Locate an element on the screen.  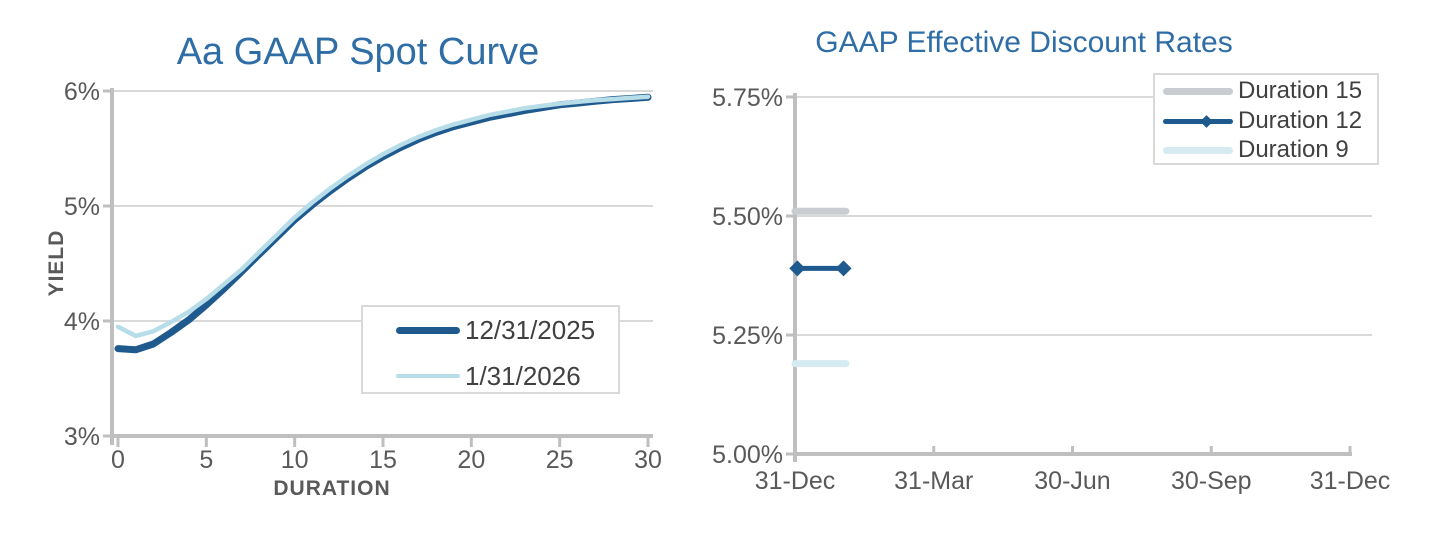
y-tick-label: 4% is located at coordinates (82, 322).